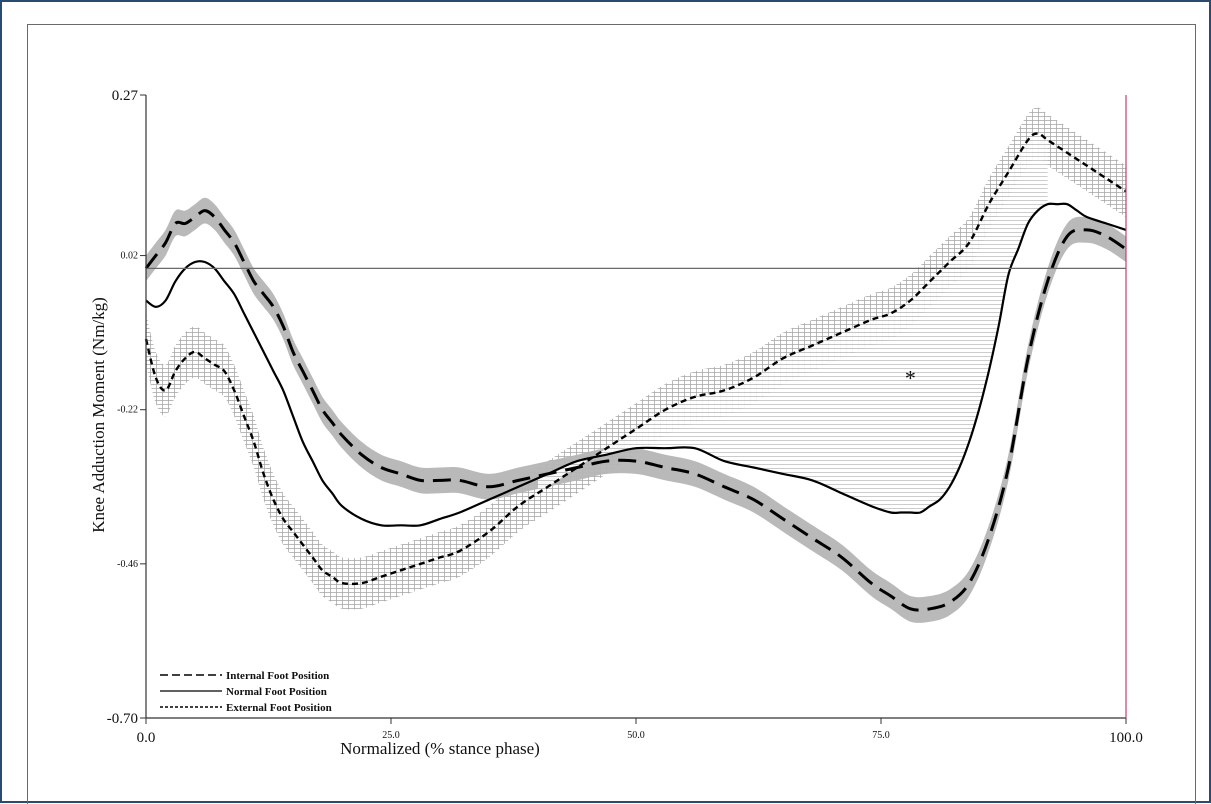 The width and height of the screenshot is (1211, 804). What do you see at coordinates (276, 692) in the screenshot?
I see `legend-label-normal-foot-position: Normal Foot Position` at bounding box center [276, 692].